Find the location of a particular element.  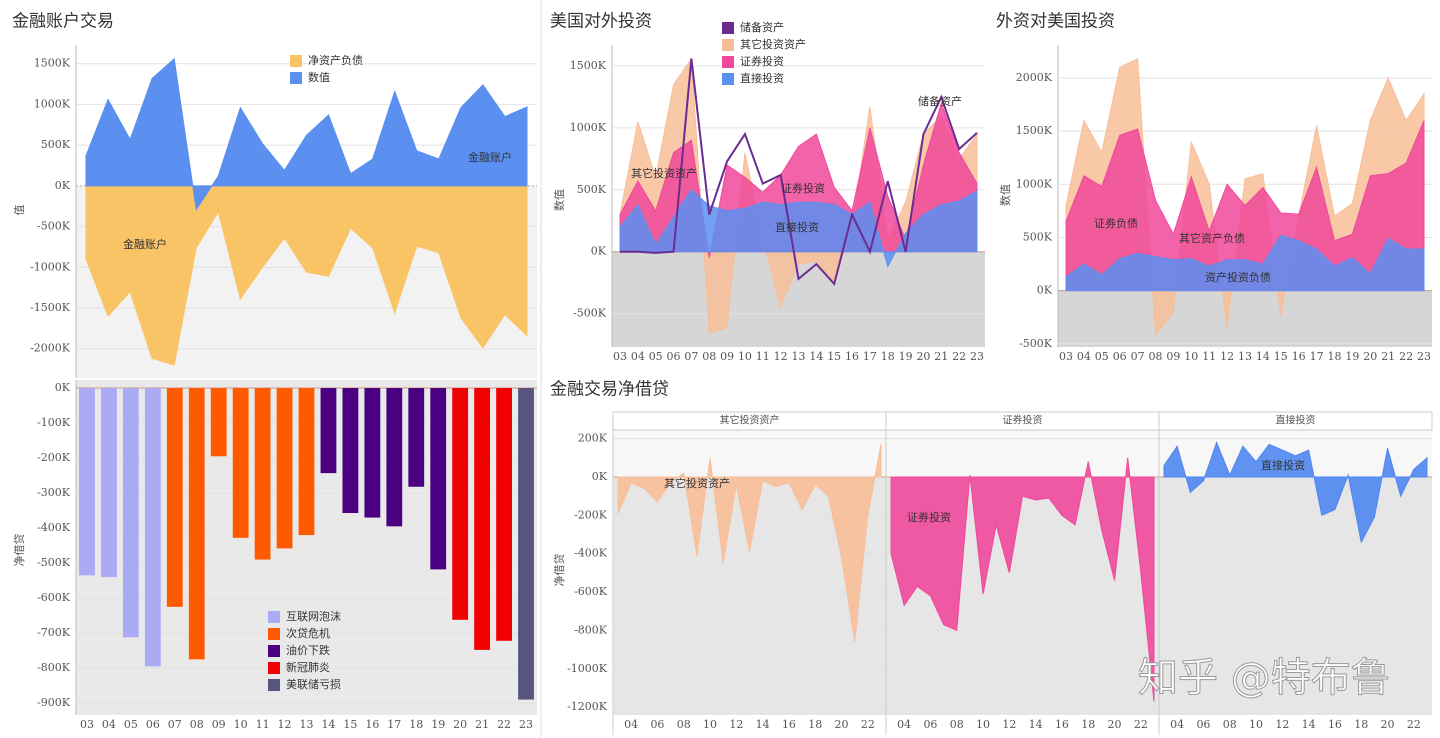

line is located at coordinates (799, 172).